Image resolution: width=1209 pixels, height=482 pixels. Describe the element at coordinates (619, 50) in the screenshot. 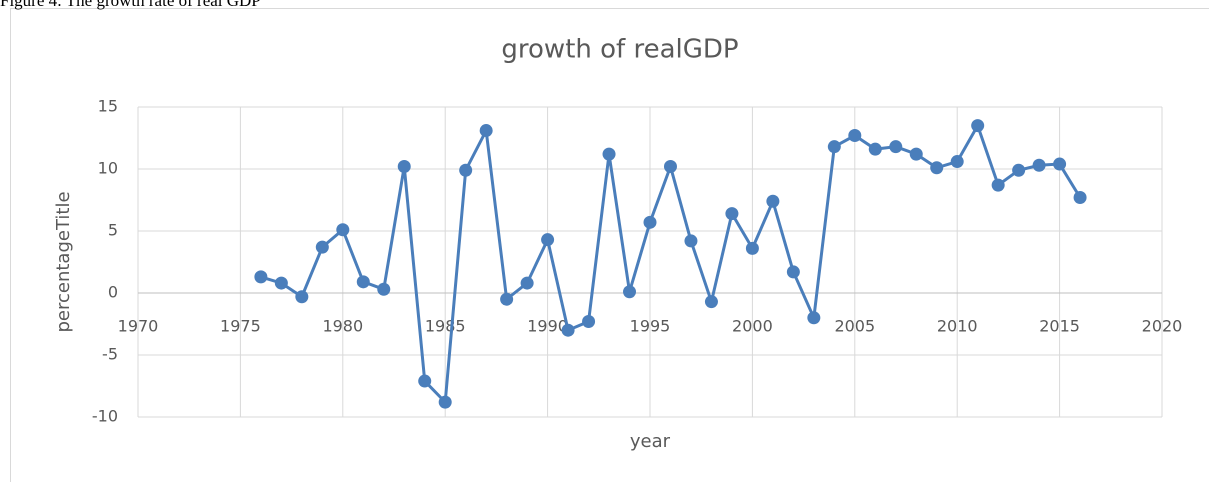

I see `chart-title: growth of realGDP` at that location.